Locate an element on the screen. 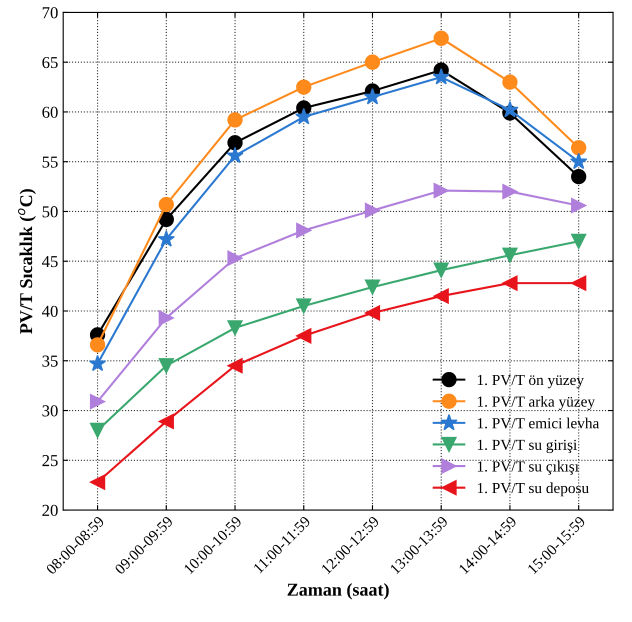  y-tick-label: 70 is located at coordinates (50, 12).